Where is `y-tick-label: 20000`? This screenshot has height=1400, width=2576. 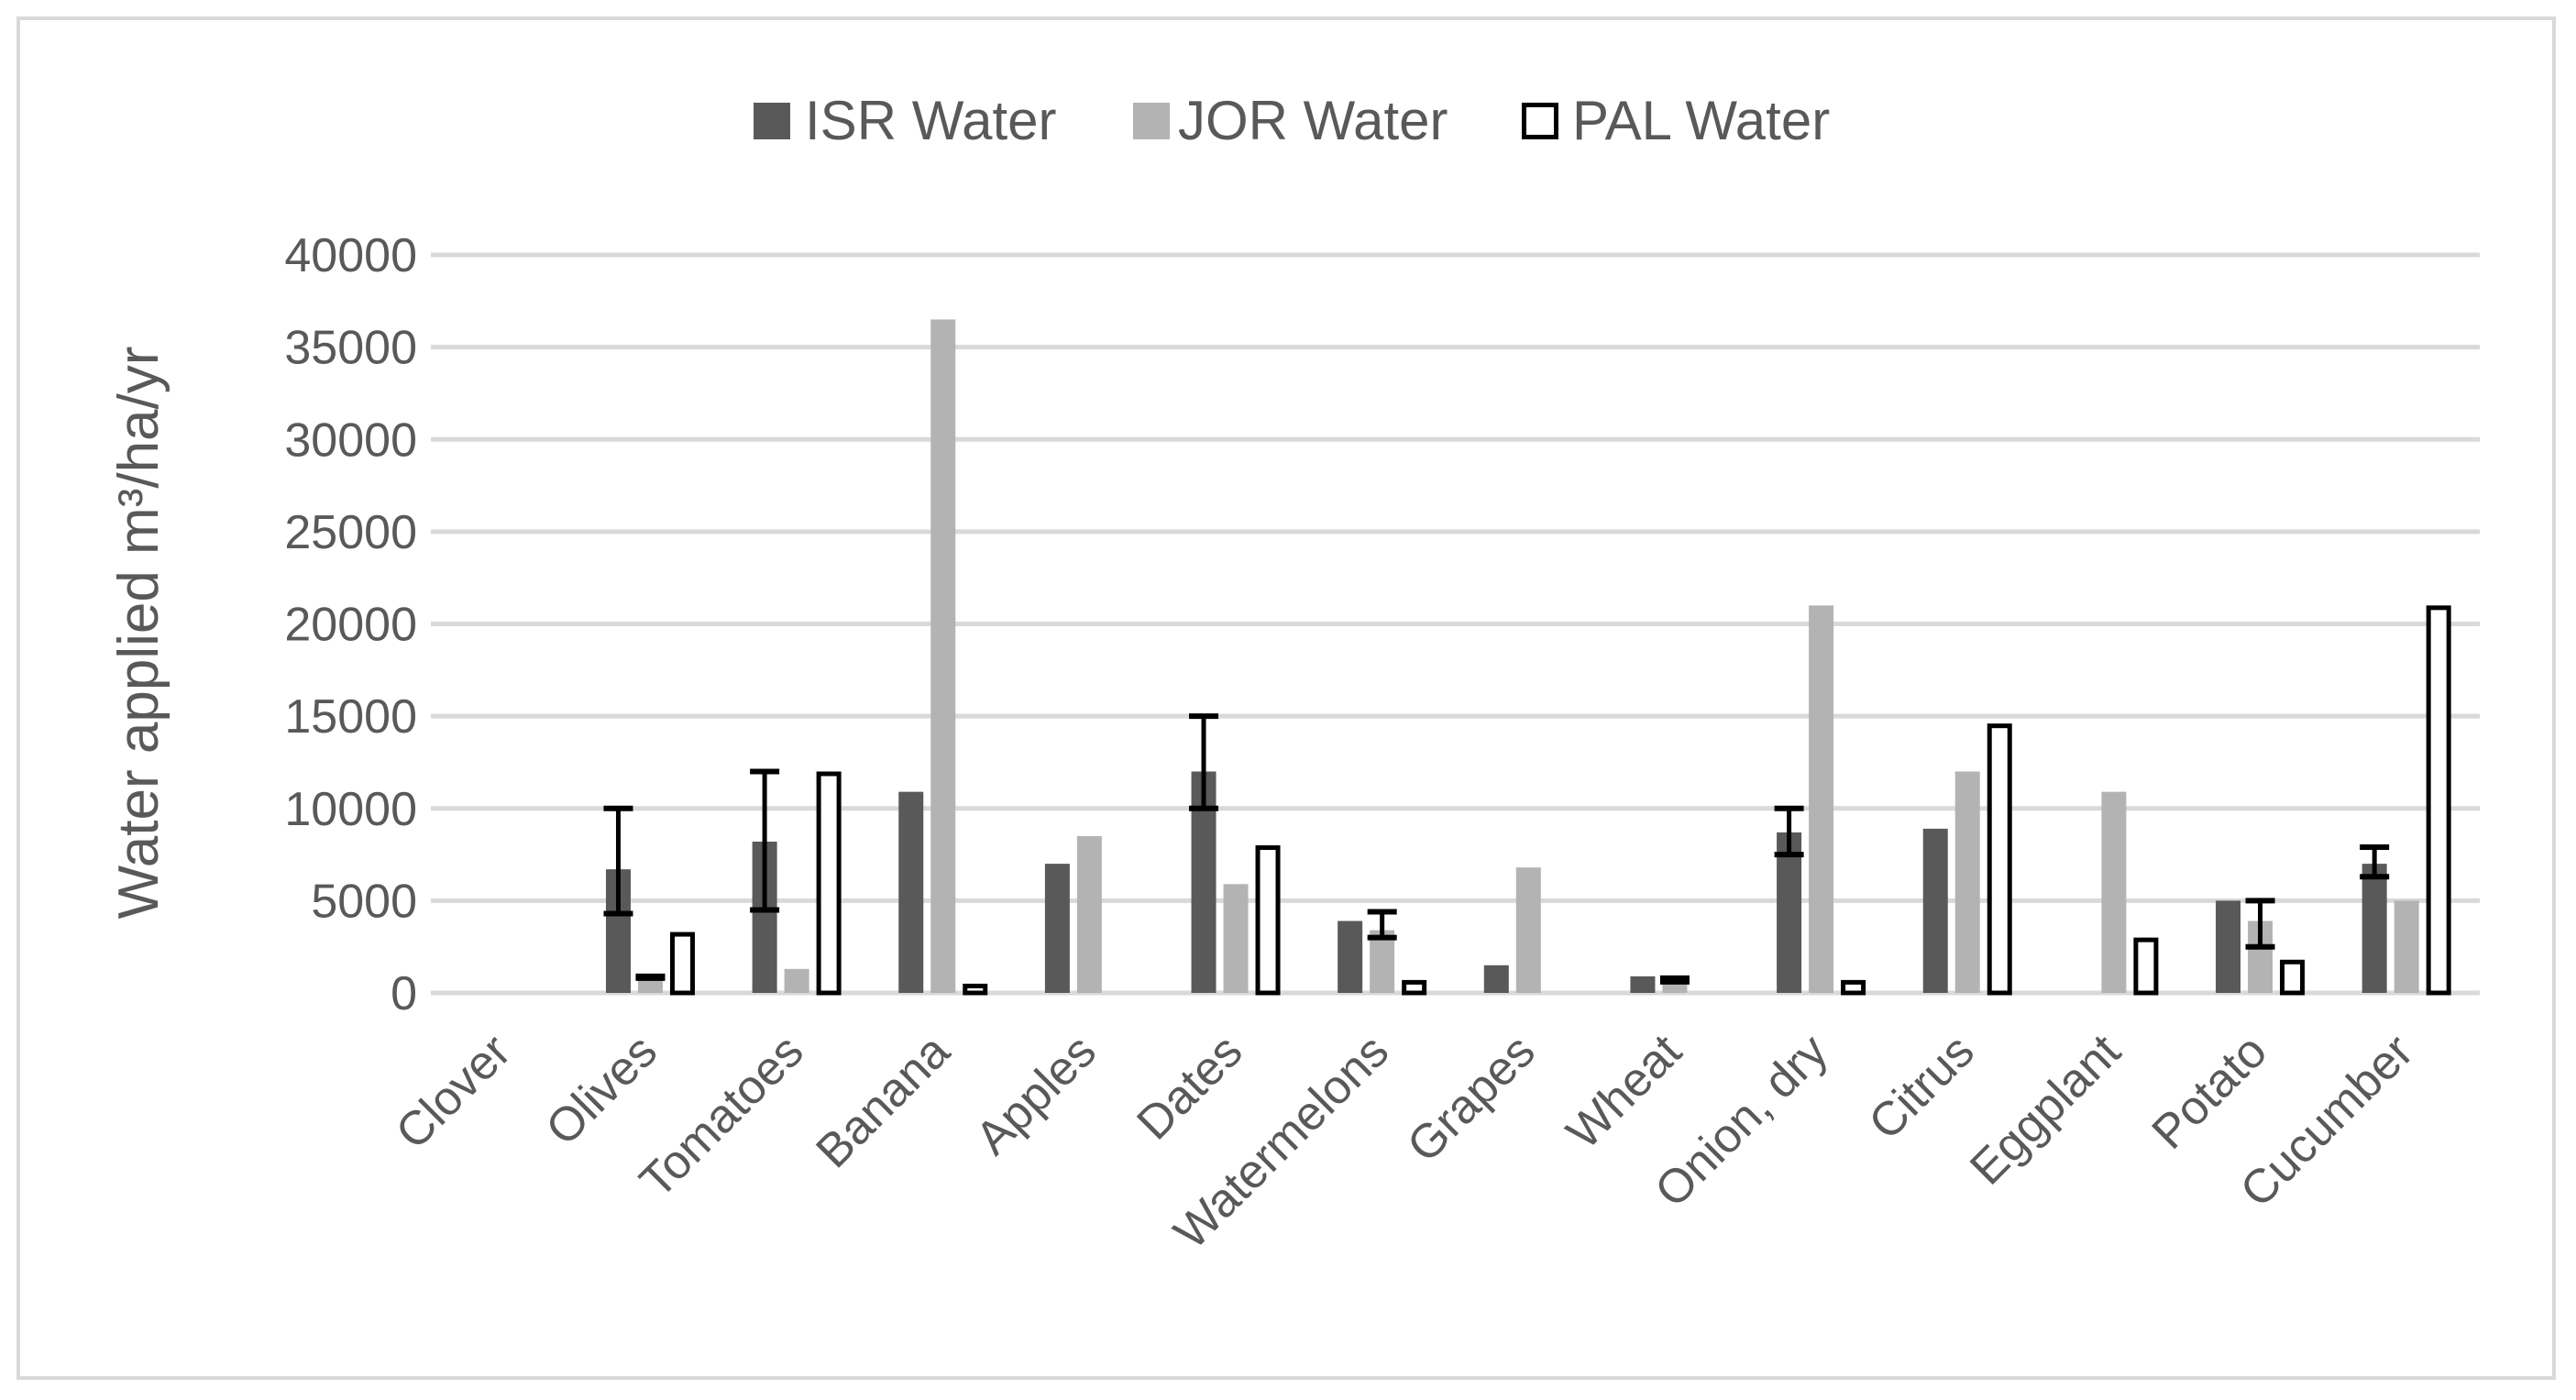 y-tick-label: 20000 is located at coordinates (351, 625).